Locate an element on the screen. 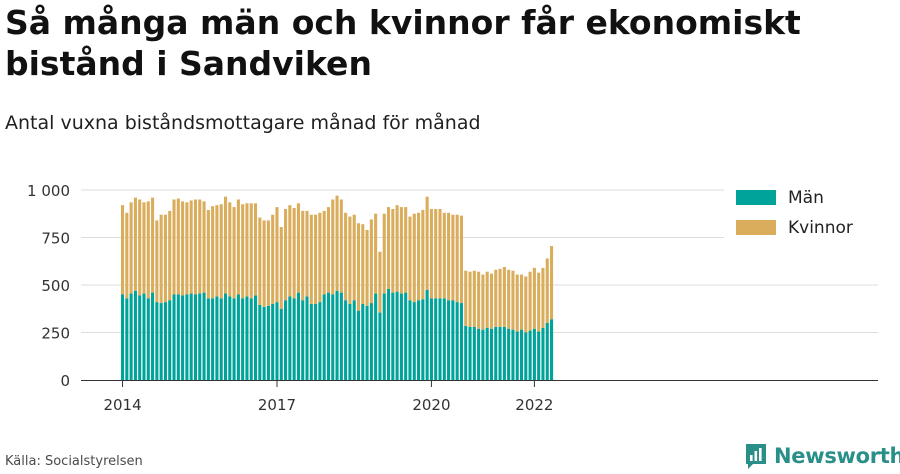 The width and height of the screenshot is (900, 474). source-note: Källa: Socialstyrelsen is located at coordinates (74, 461).